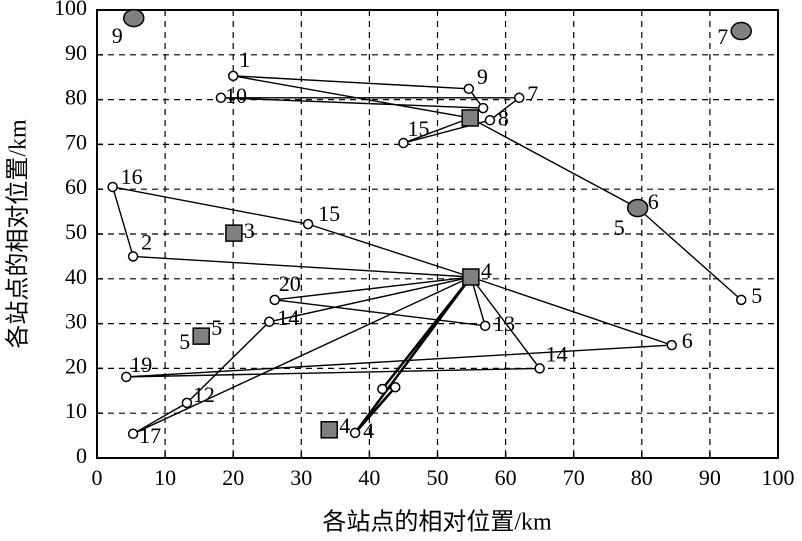 Image resolution: width=802 pixels, height=541 pixels. I want to click on point-label: 13, so click(504, 323).